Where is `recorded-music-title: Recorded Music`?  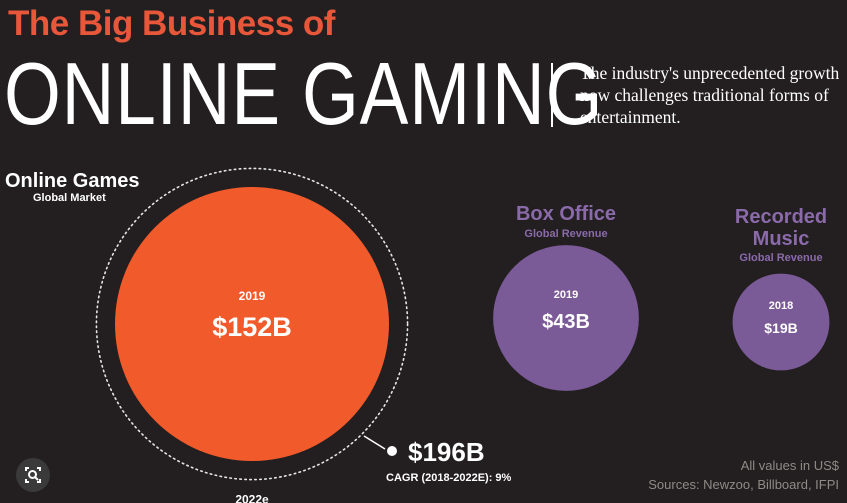
recorded-music-title: Recorded Music is located at coordinates (781, 228).